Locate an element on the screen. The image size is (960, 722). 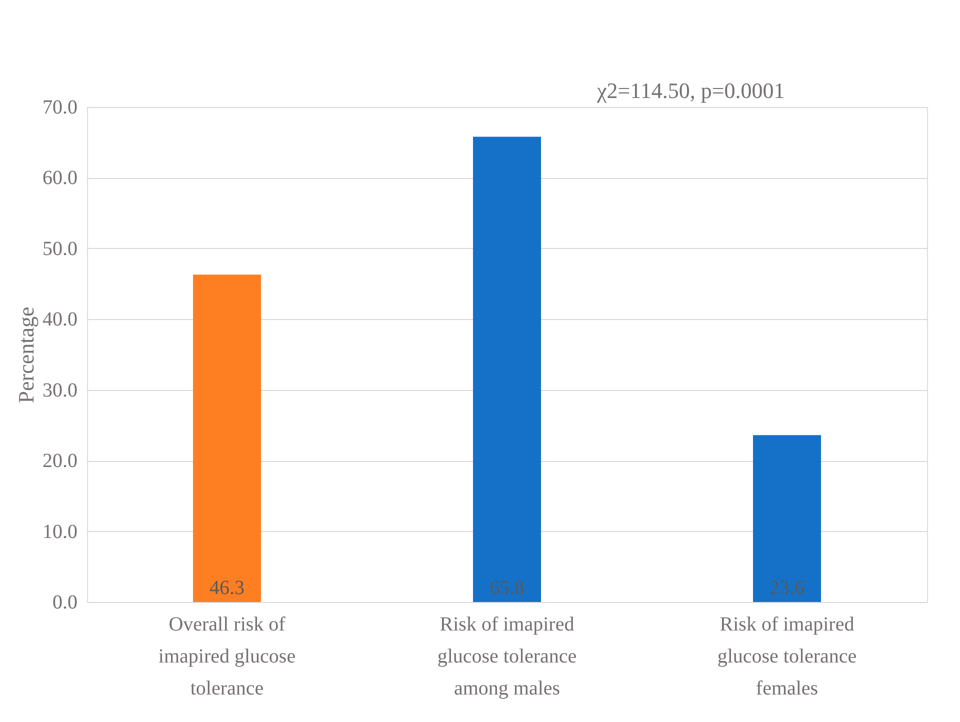
y-tick-label: 10.0 is located at coordinates (60, 531).